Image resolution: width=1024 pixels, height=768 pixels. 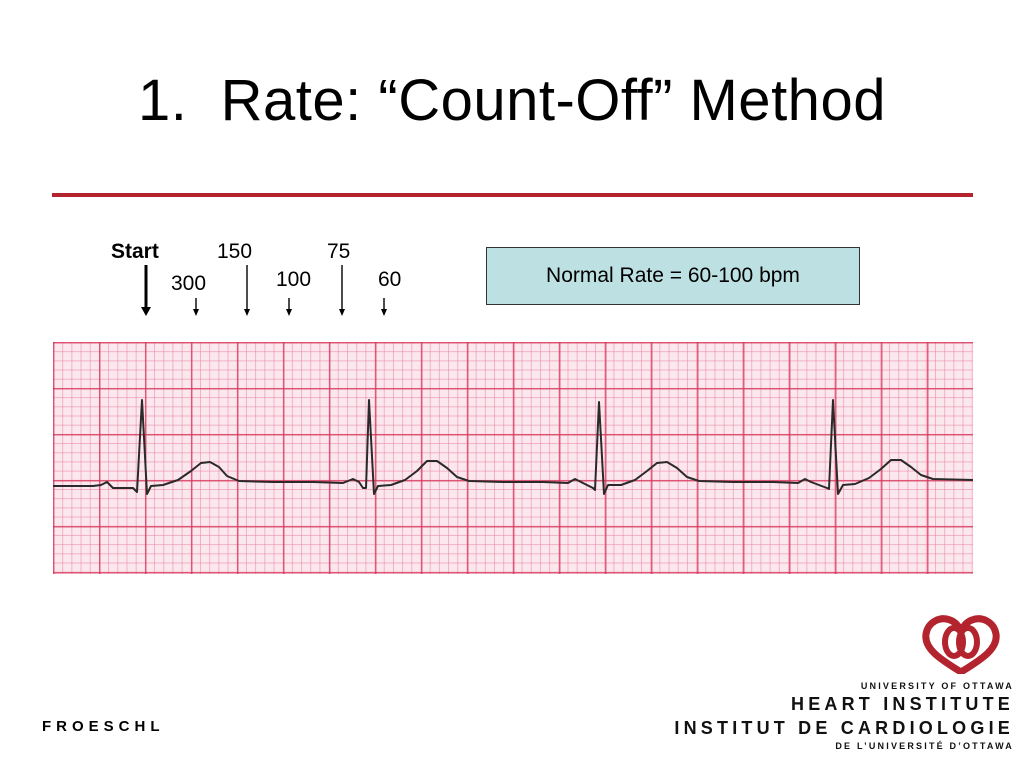 I want to click on count-off-arrows, so click(x=264, y=290).